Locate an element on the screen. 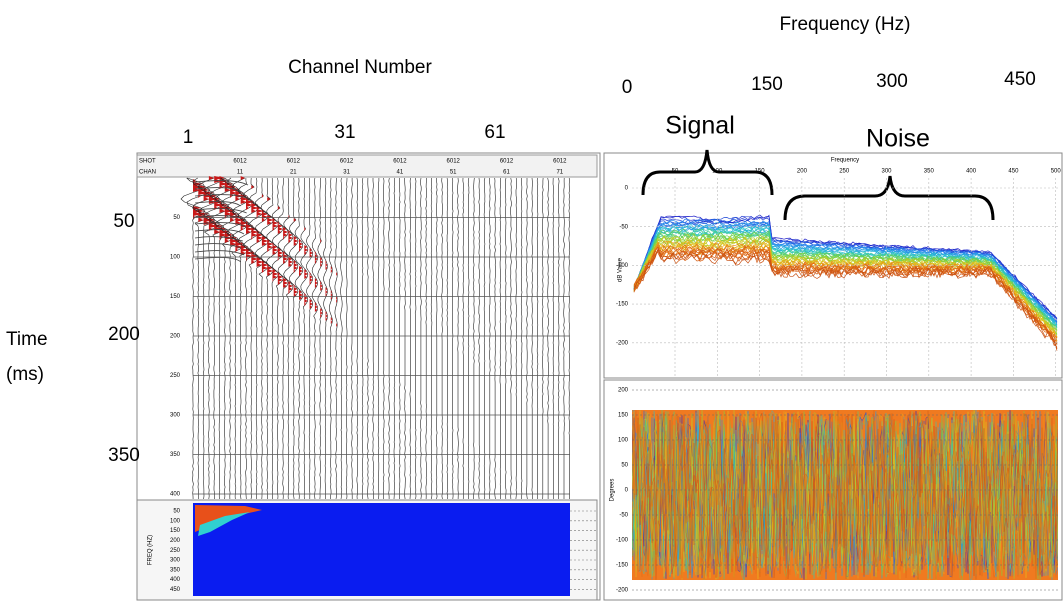  time-tick-label: 50 is located at coordinates (176, 218).